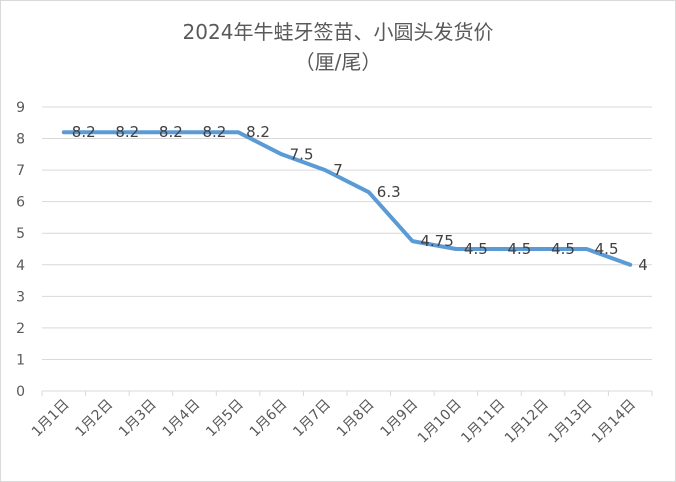  Describe the element at coordinates (527, 422) in the screenshot. I see `x-tick-label: 1月12日` at that location.